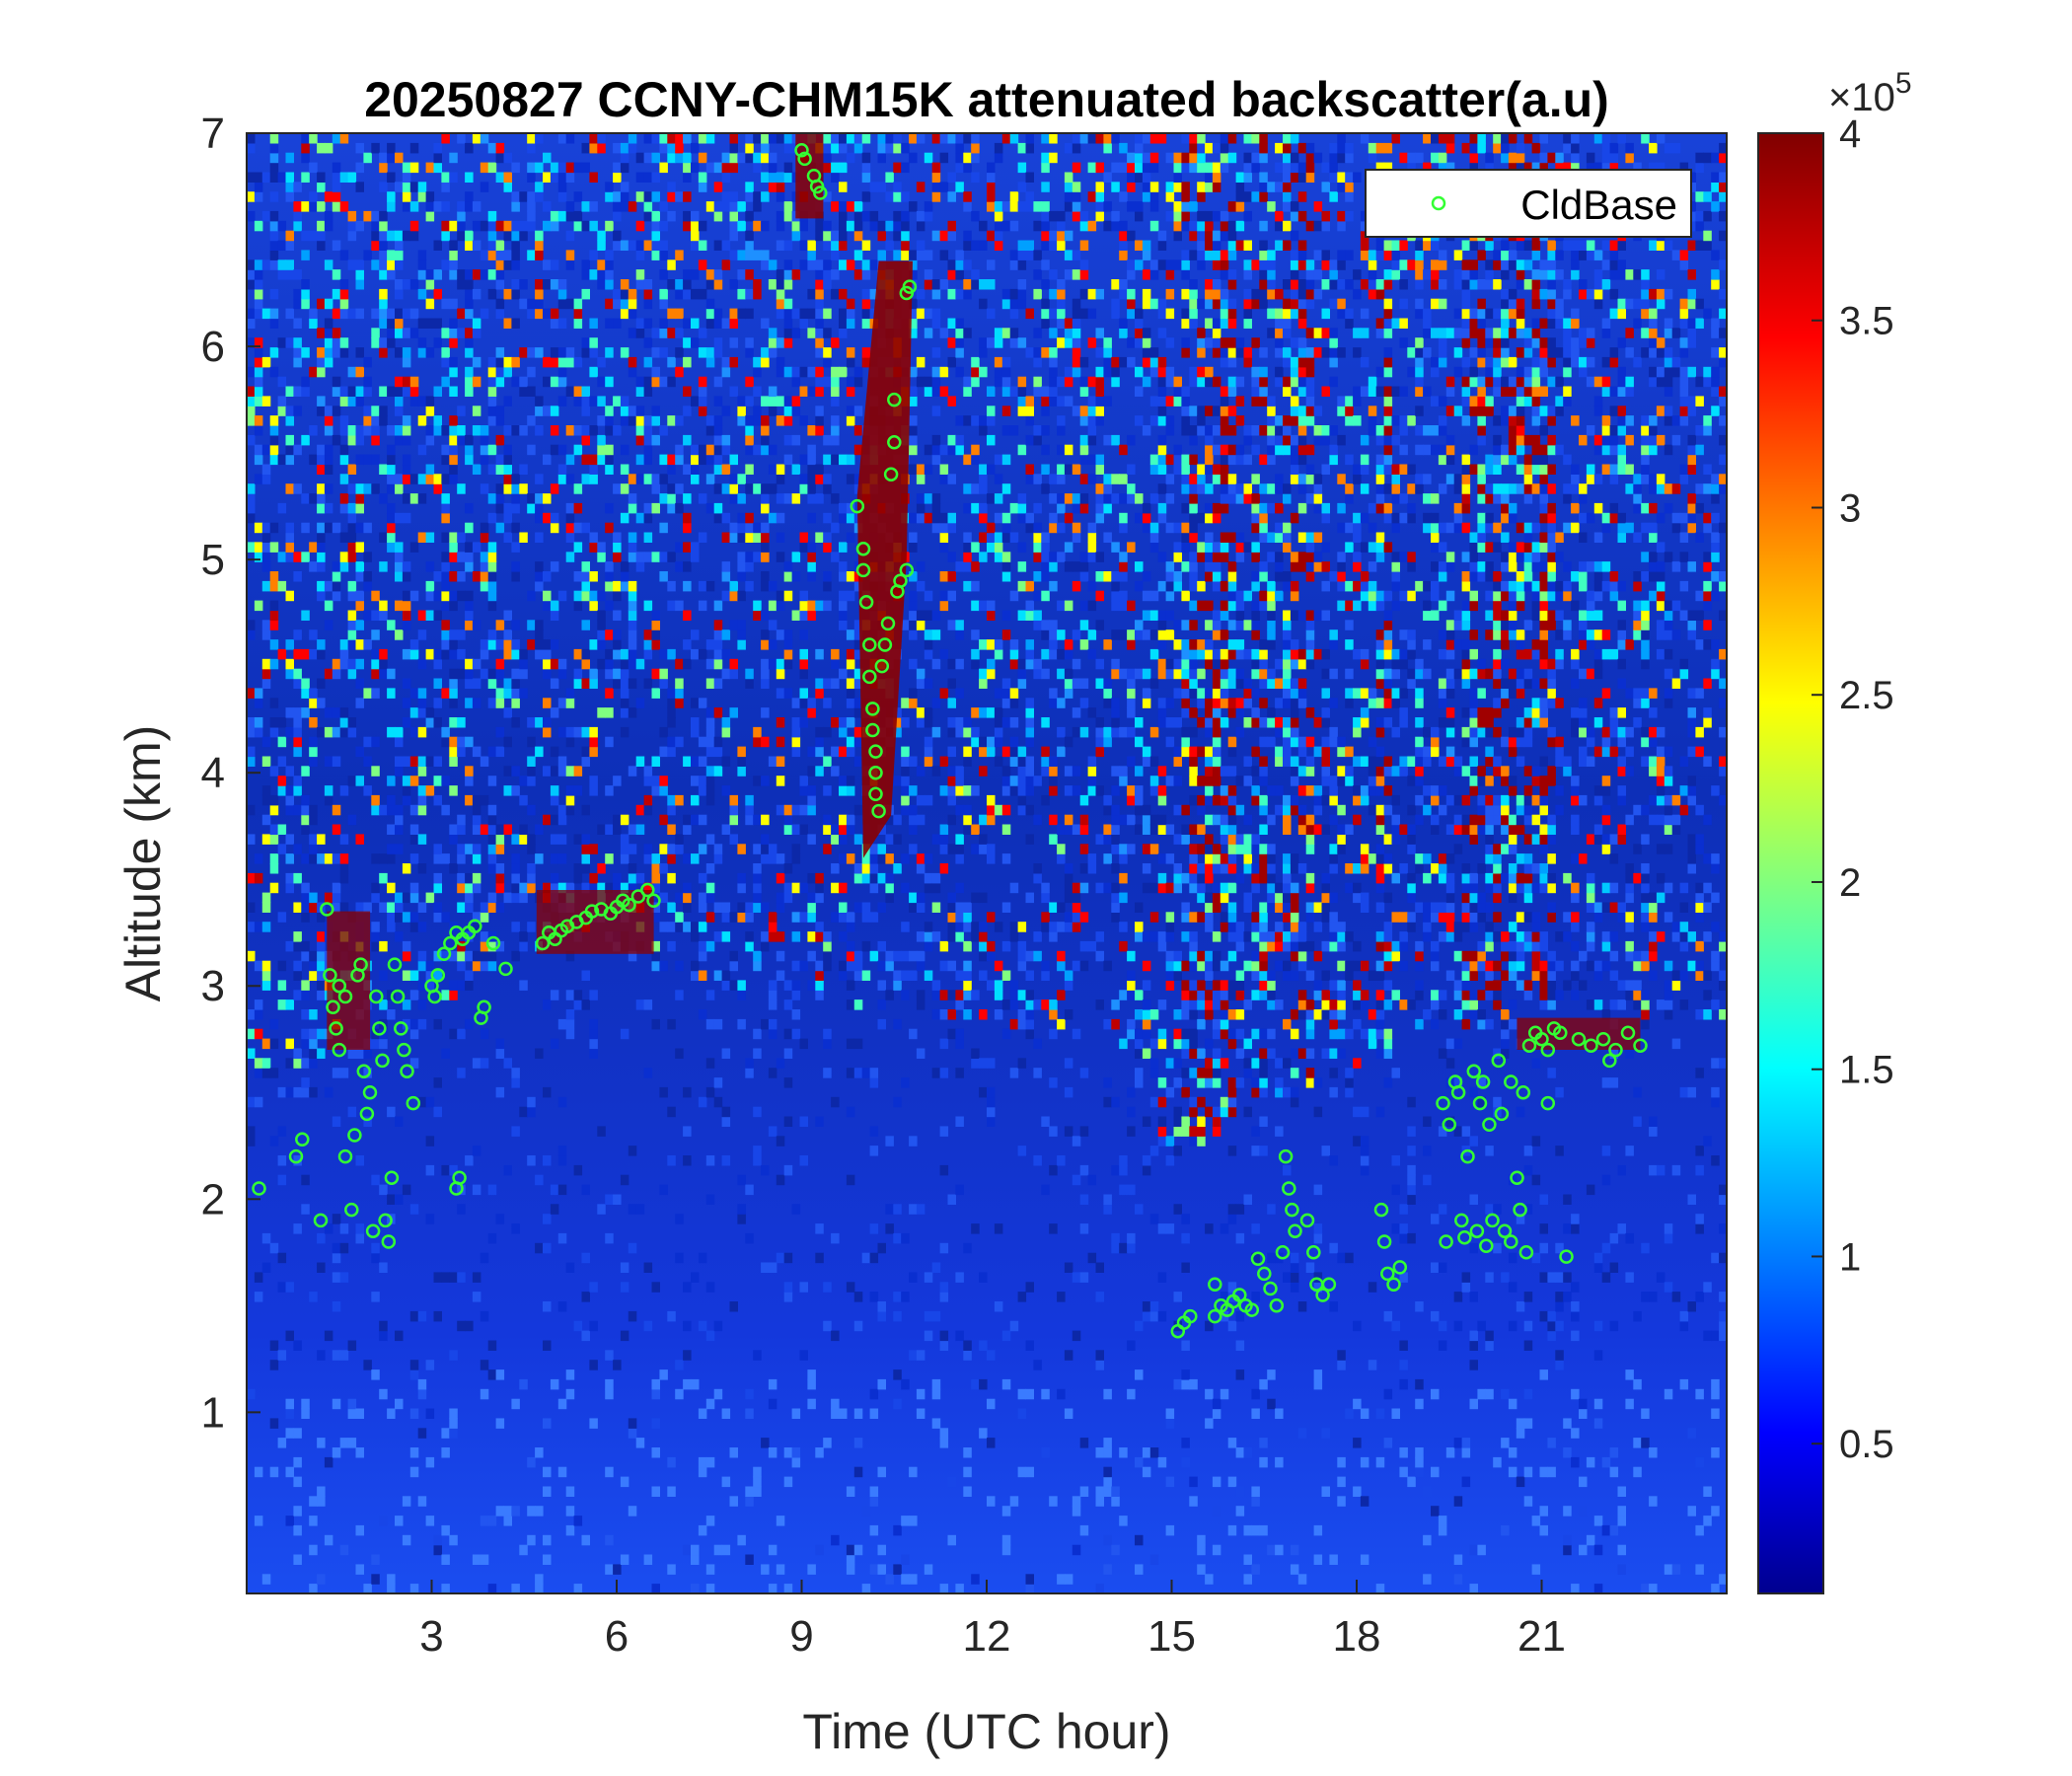 The height and width of the screenshot is (1776, 2072). I want to click on colorbar-multiplier-exponent: 5, so click(1904, 84).